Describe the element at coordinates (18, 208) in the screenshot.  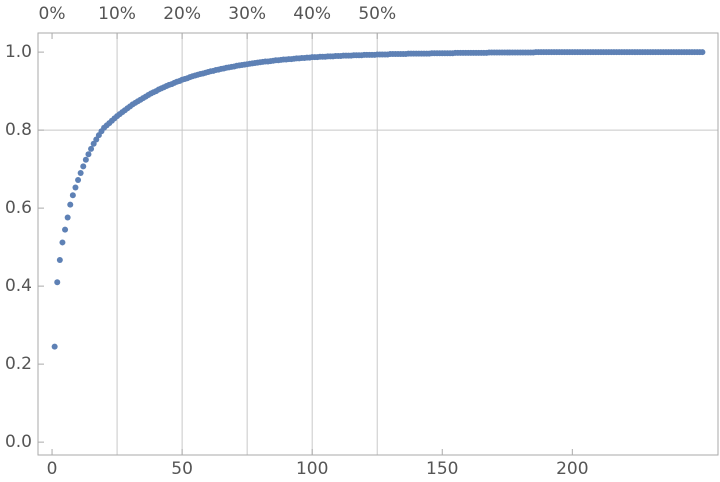
I see `y-tick-label: 0.6` at that location.